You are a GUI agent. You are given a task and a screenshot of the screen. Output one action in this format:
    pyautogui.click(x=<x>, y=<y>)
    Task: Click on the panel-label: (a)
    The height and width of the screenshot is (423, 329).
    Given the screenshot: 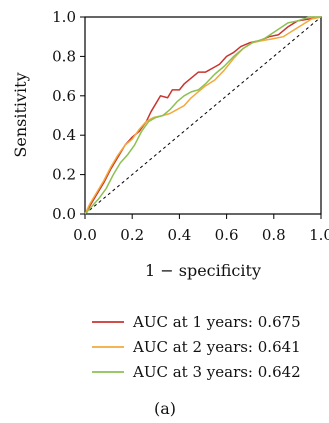 What is the action you would take?
    pyautogui.click(x=165, y=408)
    